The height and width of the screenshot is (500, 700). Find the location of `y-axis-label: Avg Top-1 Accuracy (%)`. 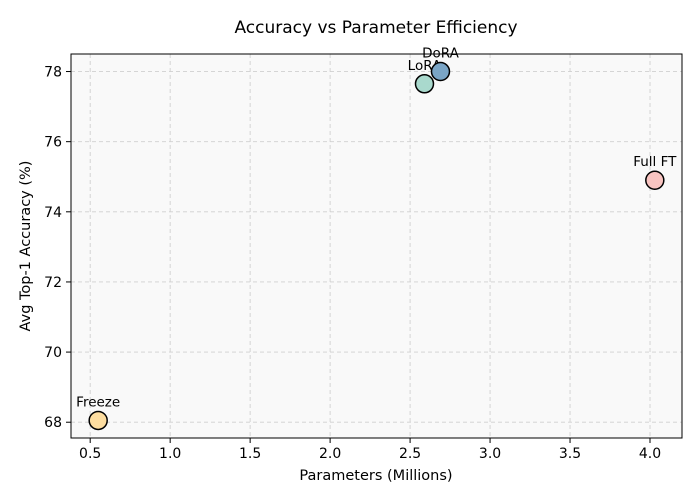

y-axis-label: Avg Top-1 Accuracy (%) is located at coordinates (26, 246).